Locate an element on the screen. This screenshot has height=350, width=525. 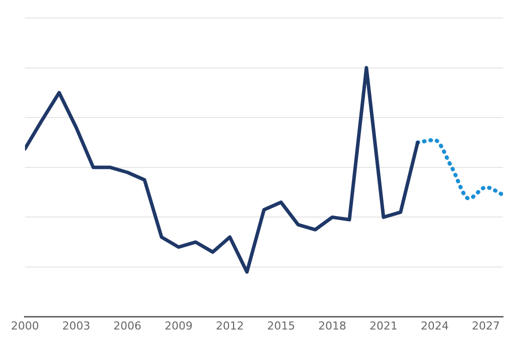
x-tick-label: 2006 is located at coordinates (127, 325).